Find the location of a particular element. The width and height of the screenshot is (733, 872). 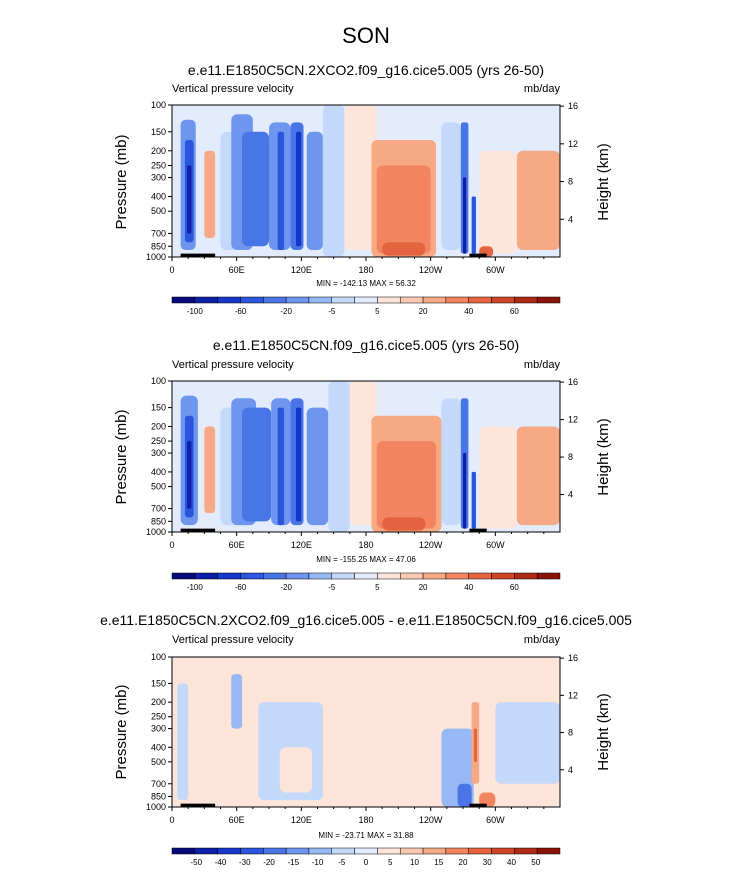

figure-title: SON is located at coordinates (366, 35).